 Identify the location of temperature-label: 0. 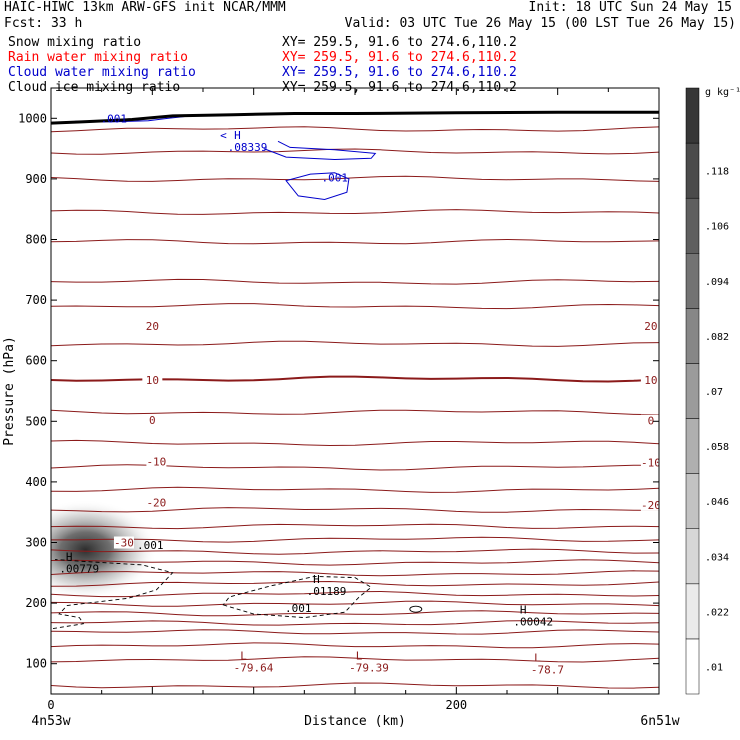
(152, 420).